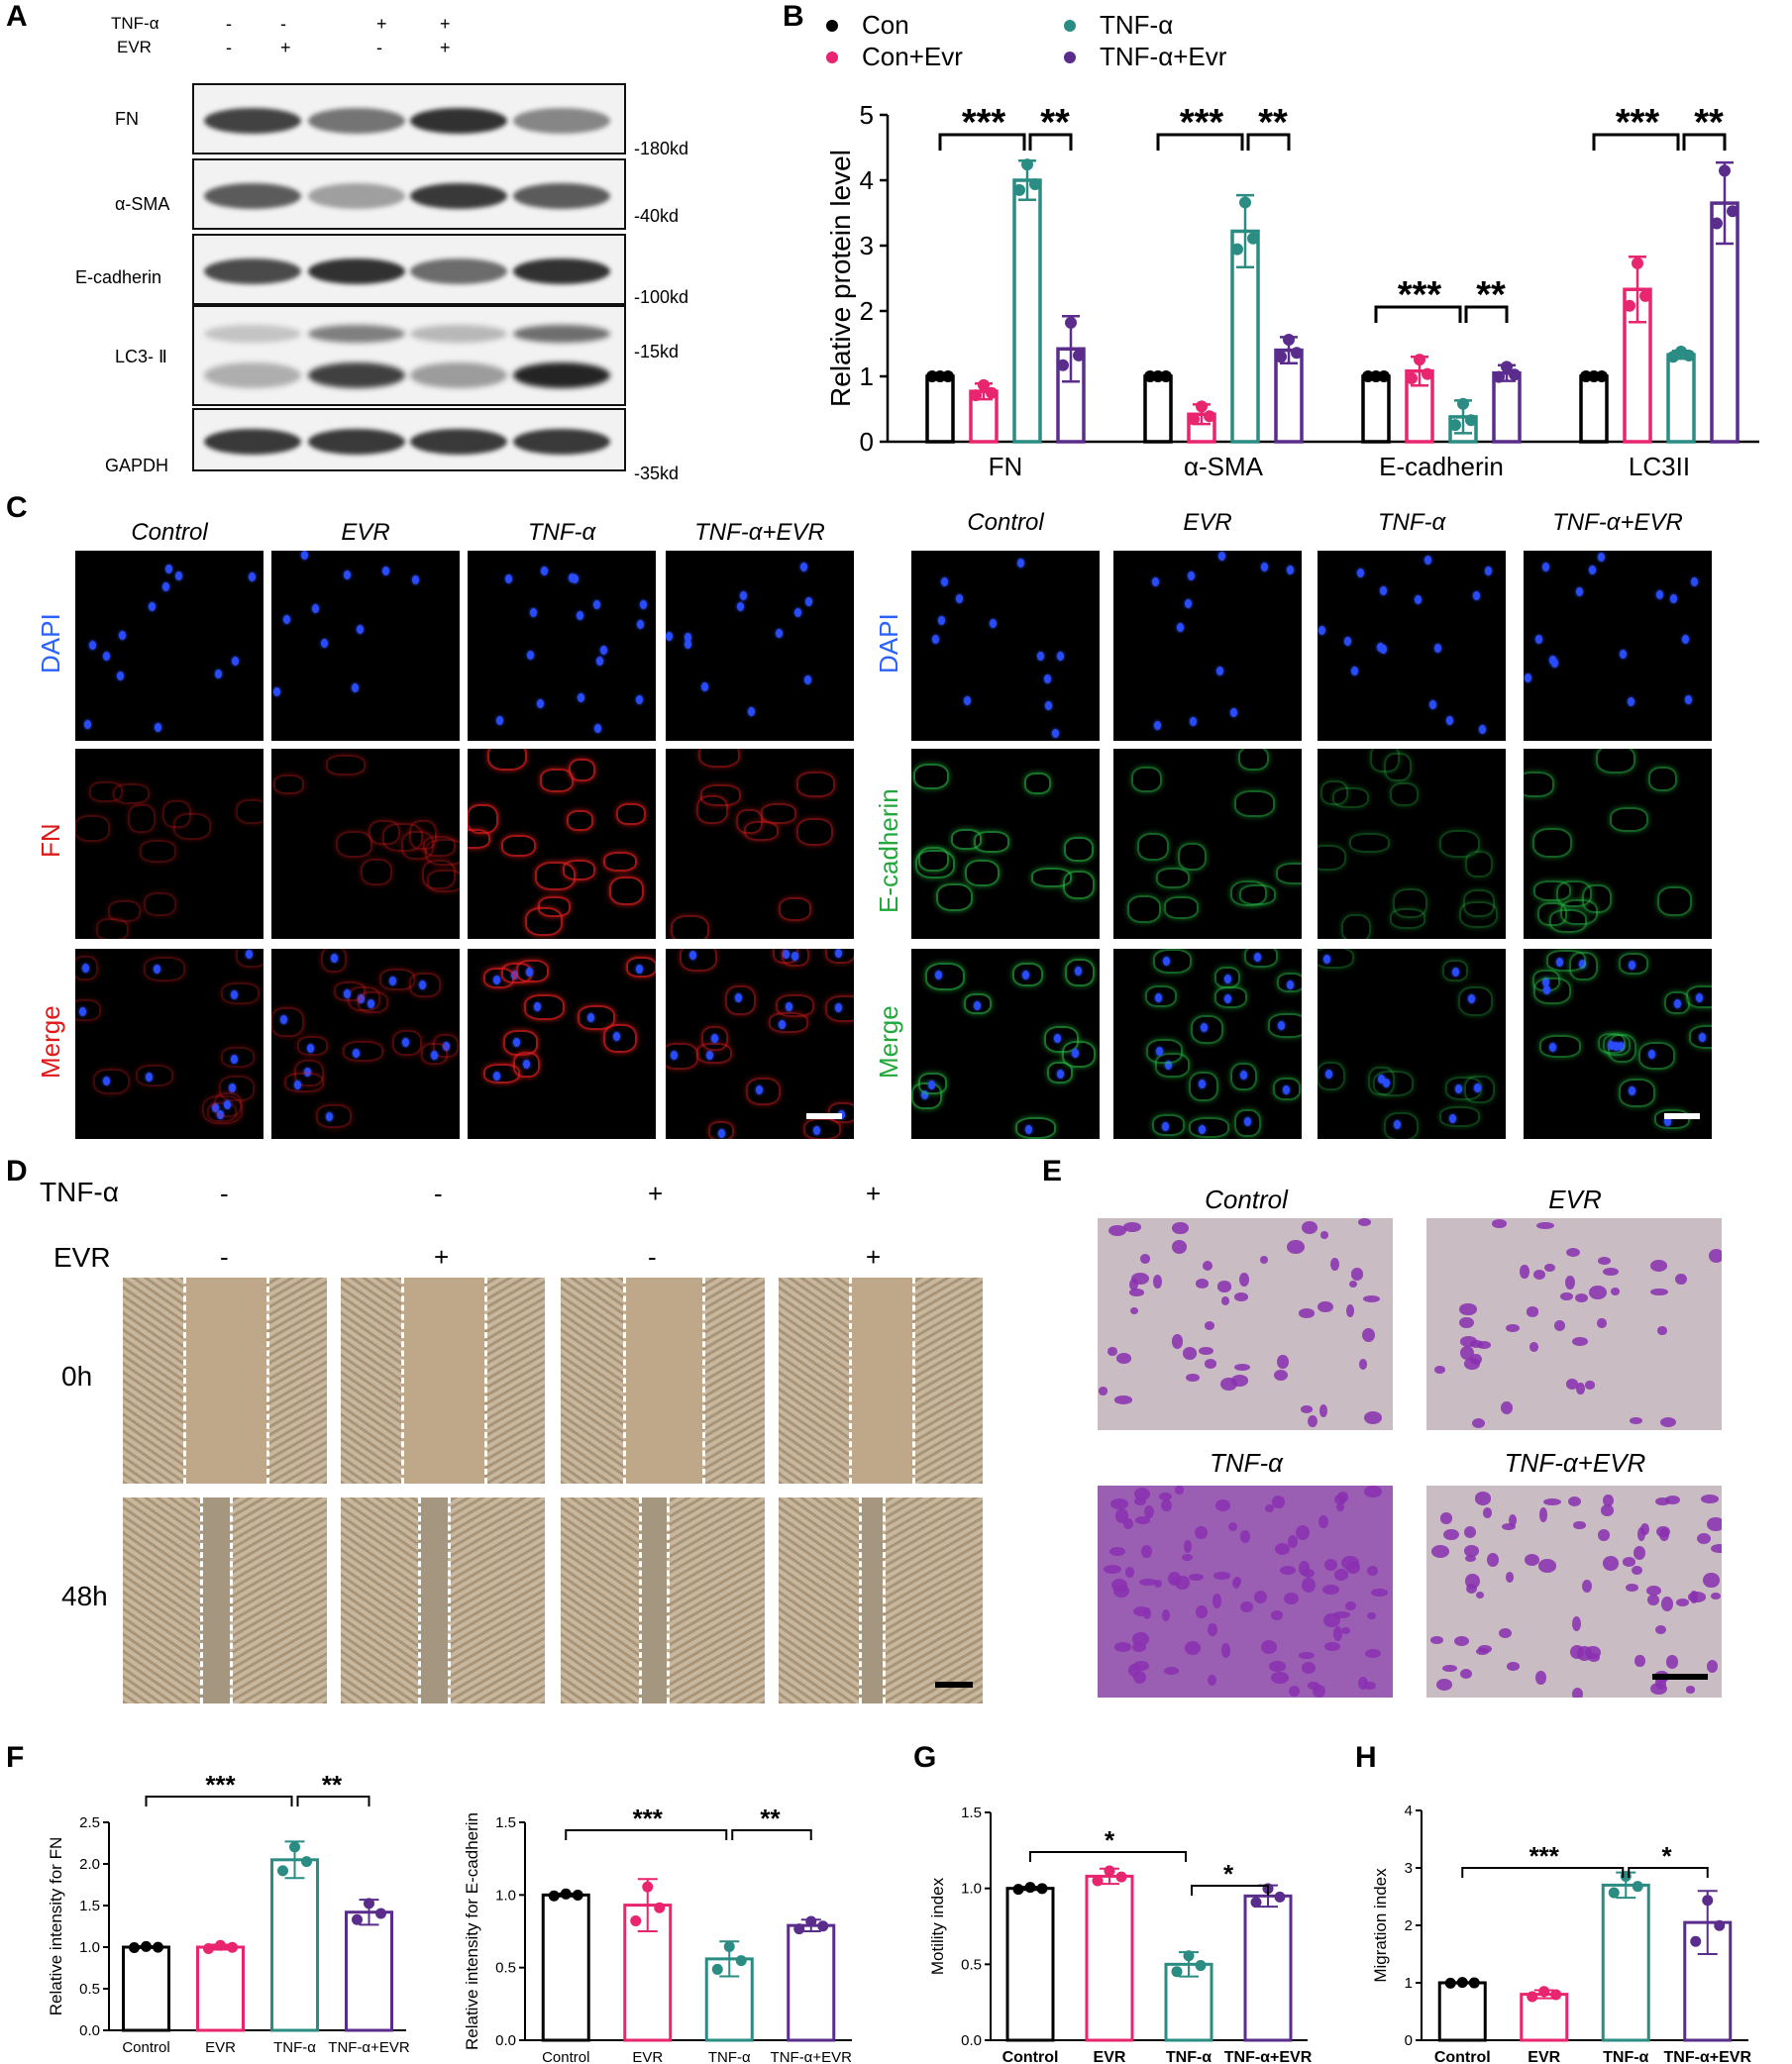 The image size is (1792, 2064). I want to click on y-tick-label: 0.0, so click(90, 2030).